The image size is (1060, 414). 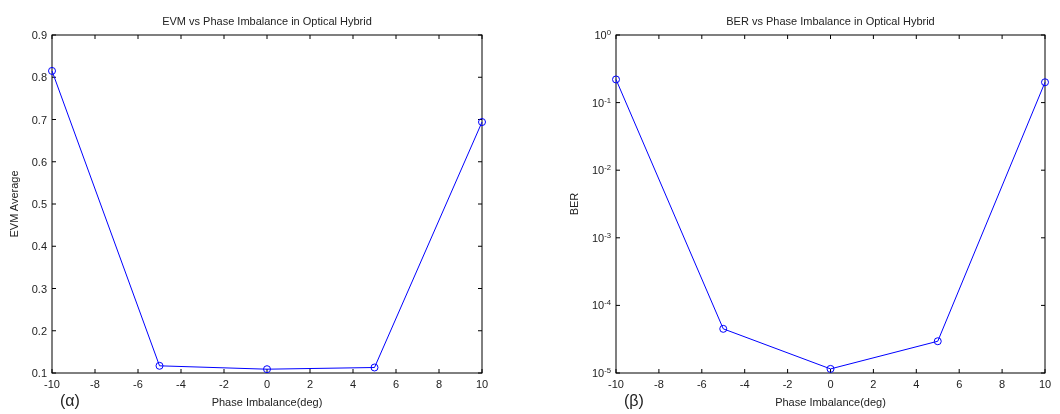 I want to click on y-tick-label: 0.2, so click(x=39, y=330).